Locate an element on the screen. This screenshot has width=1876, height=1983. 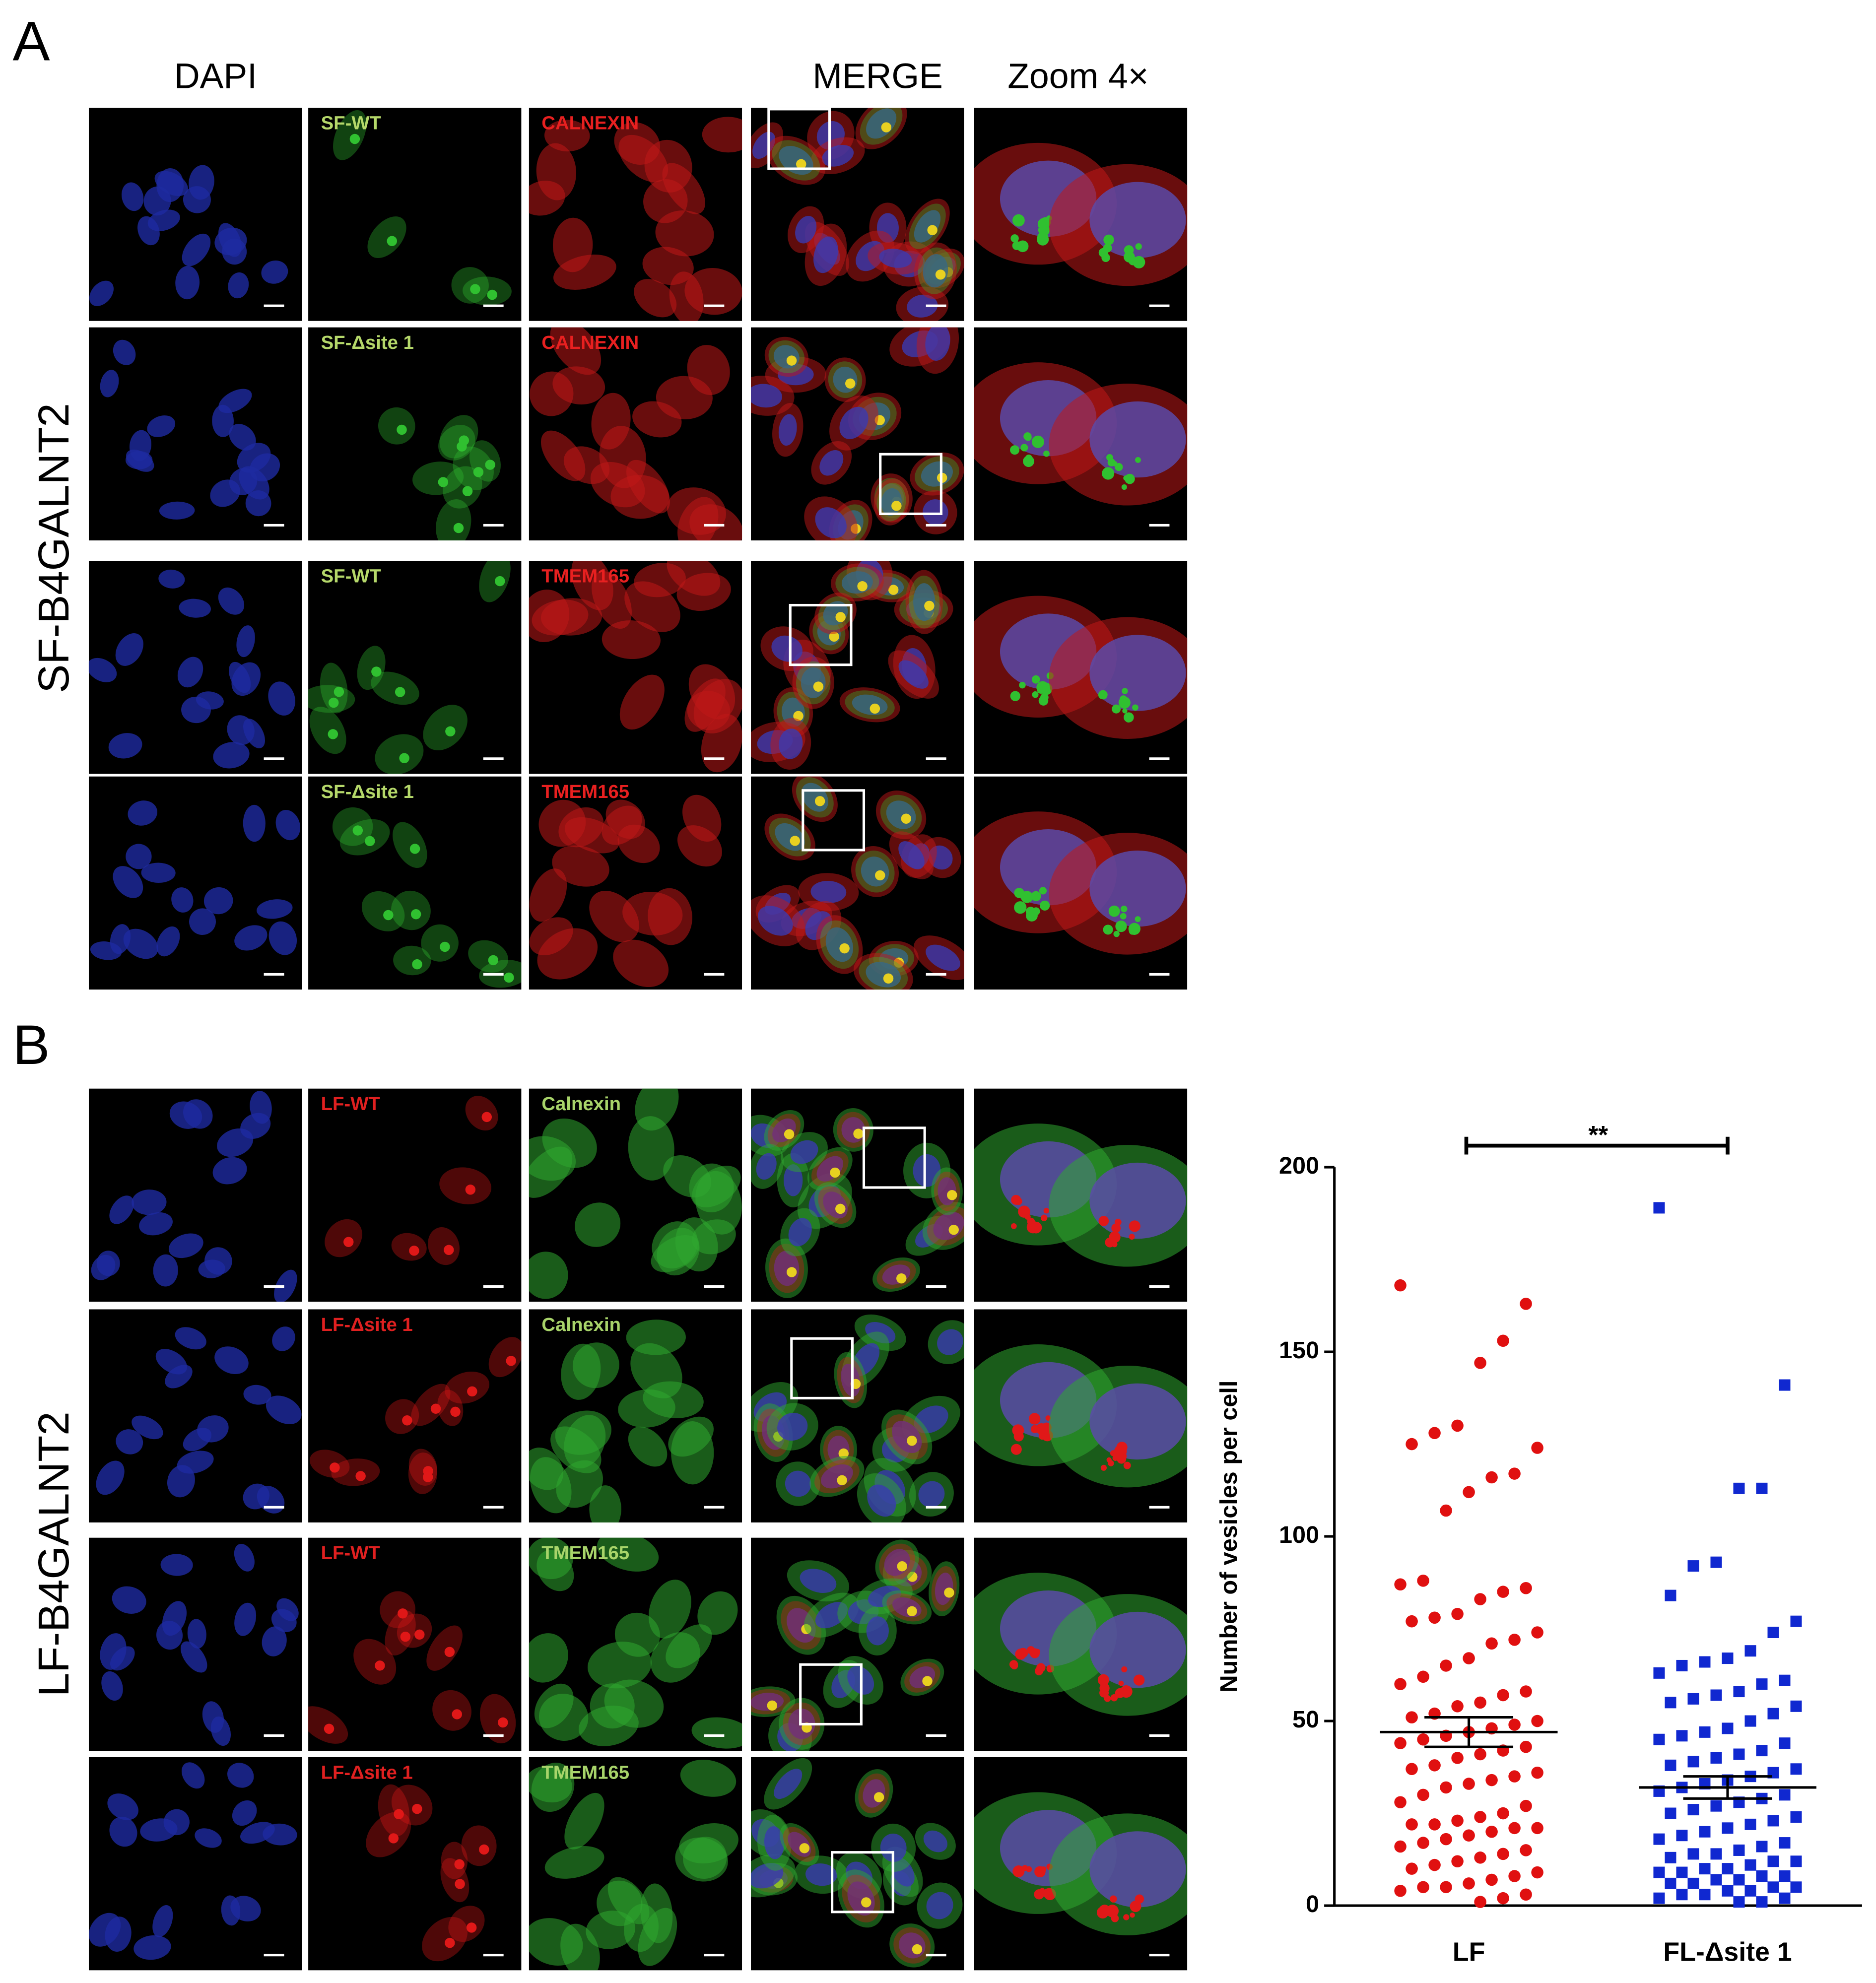
y-tick-label: 100 is located at coordinates (1299, 1534).